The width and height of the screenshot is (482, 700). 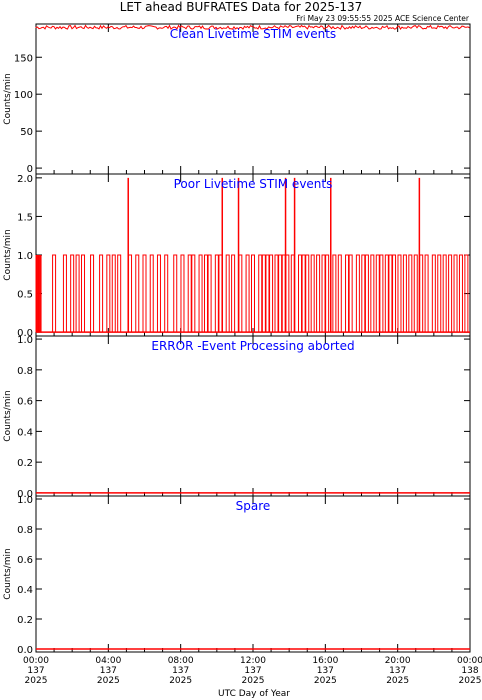 I want to click on y-tick-label: 100, so click(x=23, y=95).